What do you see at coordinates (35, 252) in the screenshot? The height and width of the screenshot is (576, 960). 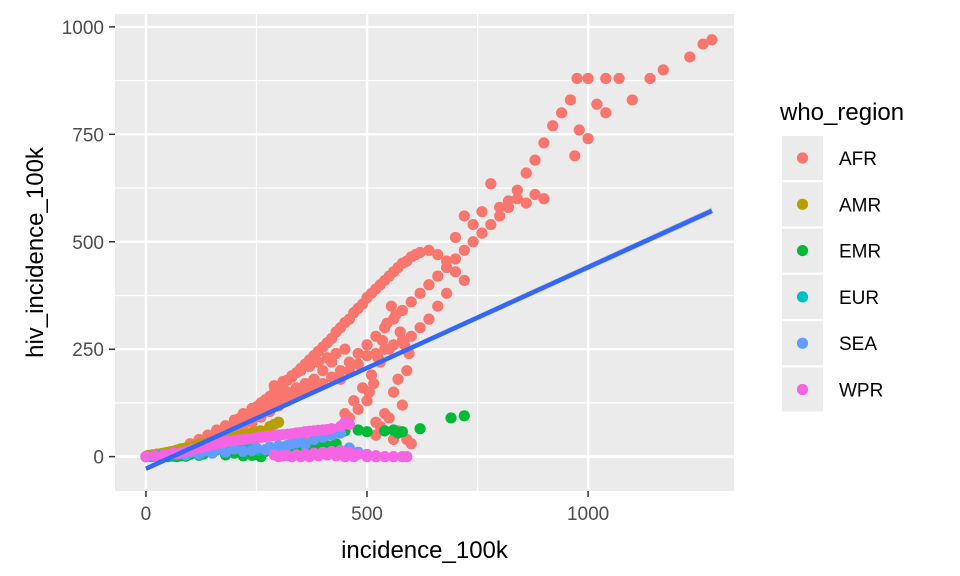 I see `y-axis-title: hiv_incidence_100k` at bounding box center [35, 252].